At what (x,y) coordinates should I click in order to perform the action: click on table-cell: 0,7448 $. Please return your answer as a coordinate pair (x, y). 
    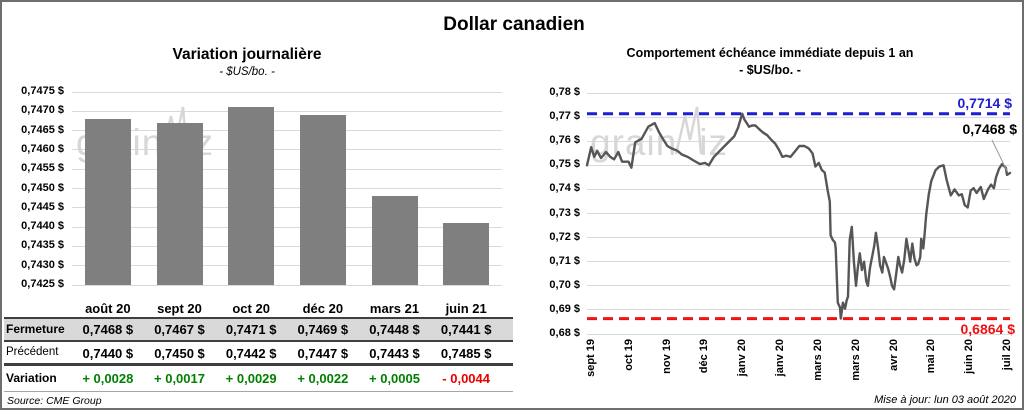
    Looking at the image, I should click on (394, 329).